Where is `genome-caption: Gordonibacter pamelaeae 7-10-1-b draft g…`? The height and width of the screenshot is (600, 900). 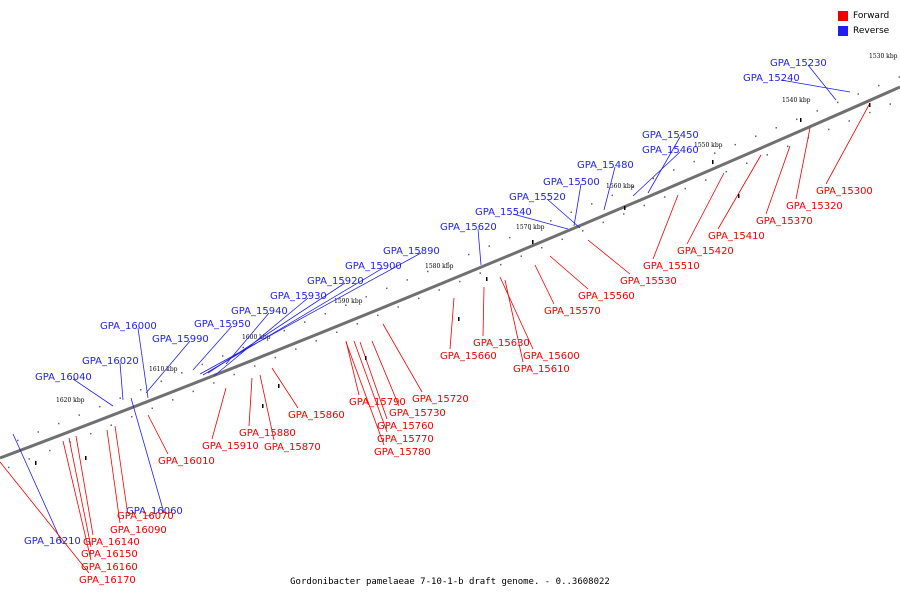 genome-caption: Gordonibacter pamelaeae 7-10-1-b draft g… is located at coordinates (450, 582).